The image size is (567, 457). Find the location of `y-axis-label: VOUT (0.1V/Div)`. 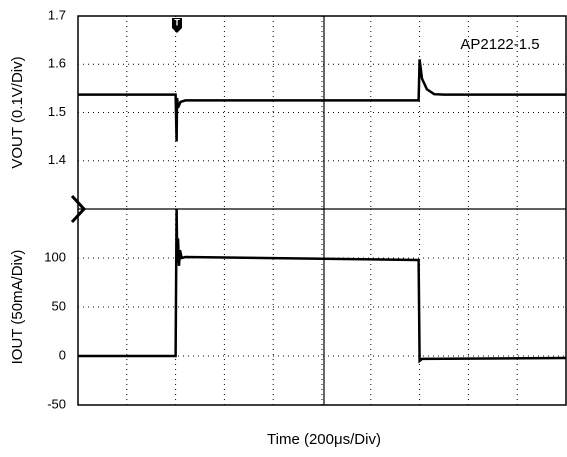

y-axis-label: VOUT (0.1V/Div) is located at coordinates (17, 112).